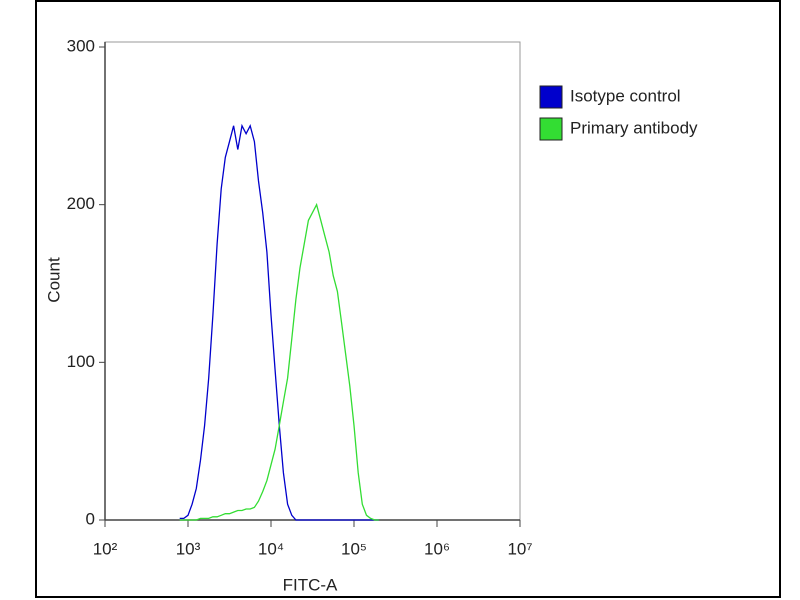 This screenshot has width=800, height=600. What do you see at coordinates (90, 518) in the screenshot?
I see `y-tick-label: 0` at bounding box center [90, 518].